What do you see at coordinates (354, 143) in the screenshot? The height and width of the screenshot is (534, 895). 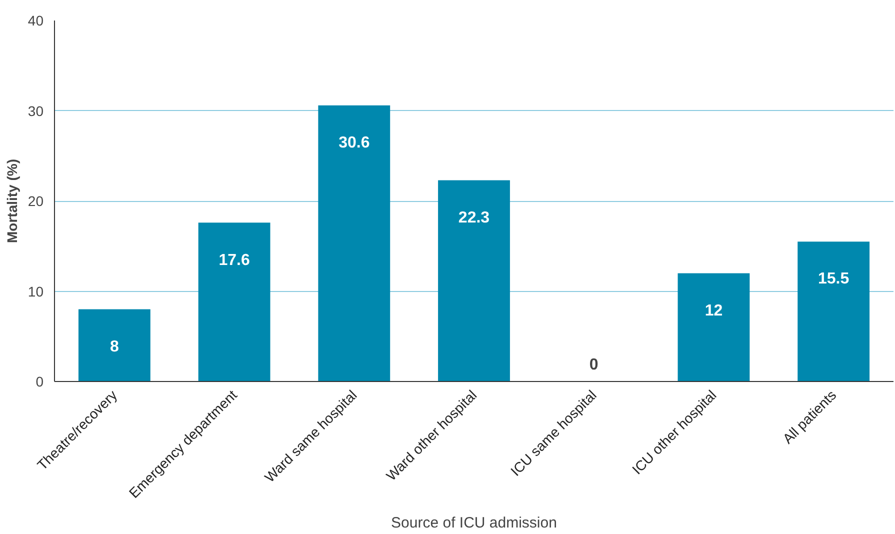 I see `data-label: 30.6` at bounding box center [354, 143].